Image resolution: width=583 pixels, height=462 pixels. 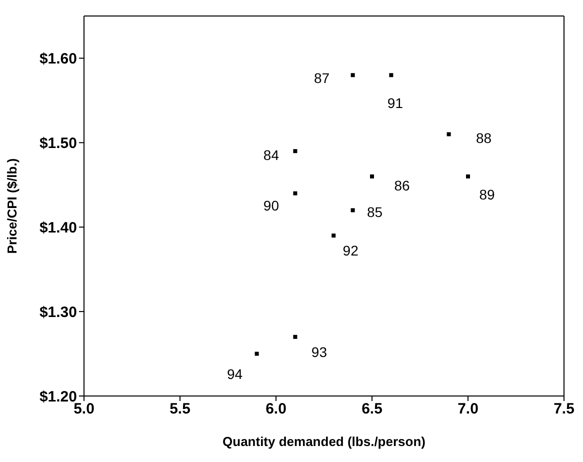 What do you see at coordinates (372, 409) in the screenshot?
I see `x-tick-label: 6.5` at bounding box center [372, 409].